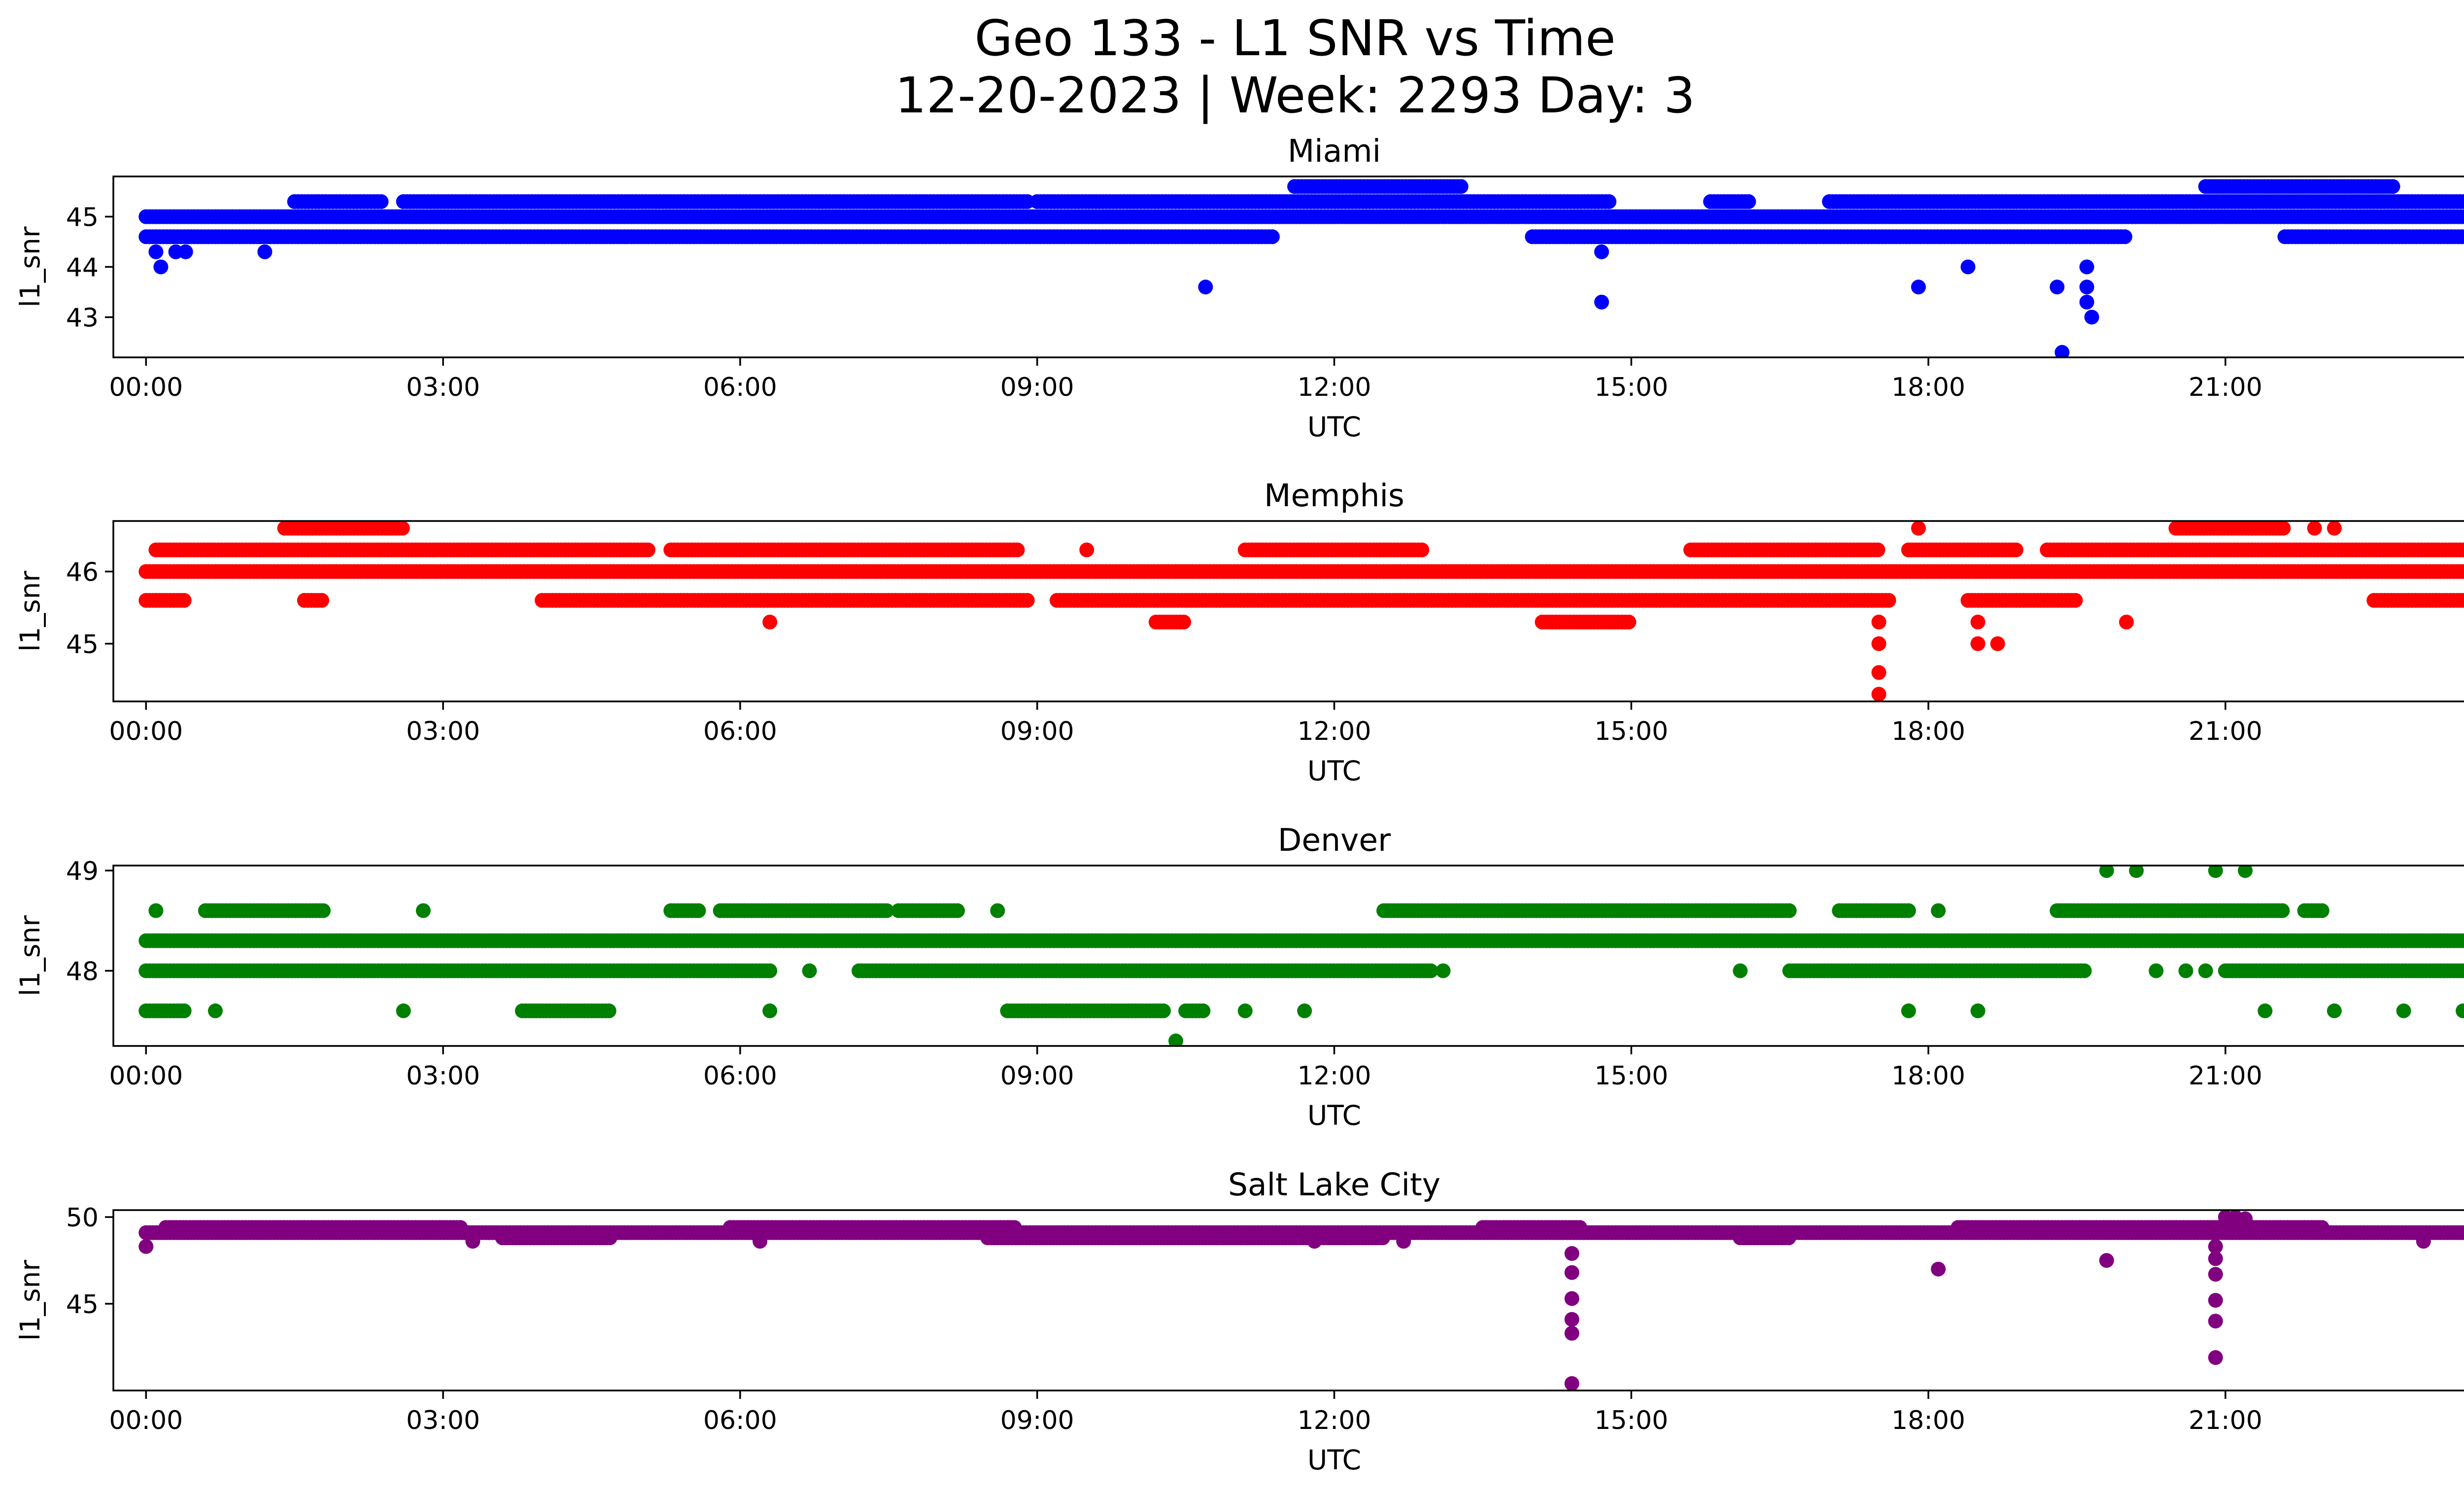 The height and width of the screenshot is (1495, 2464). What do you see at coordinates (82, 318) in the screenshot?
I see `y-tick-label: 43` at bounding box center [82, 318].